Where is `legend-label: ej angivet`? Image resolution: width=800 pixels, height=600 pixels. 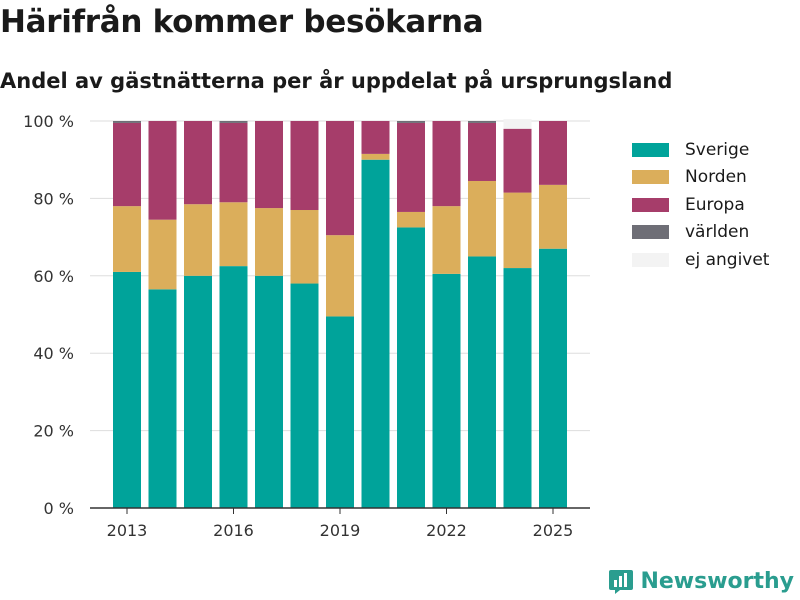
legend-label: ej angivet is located at coordinates (727, 259).